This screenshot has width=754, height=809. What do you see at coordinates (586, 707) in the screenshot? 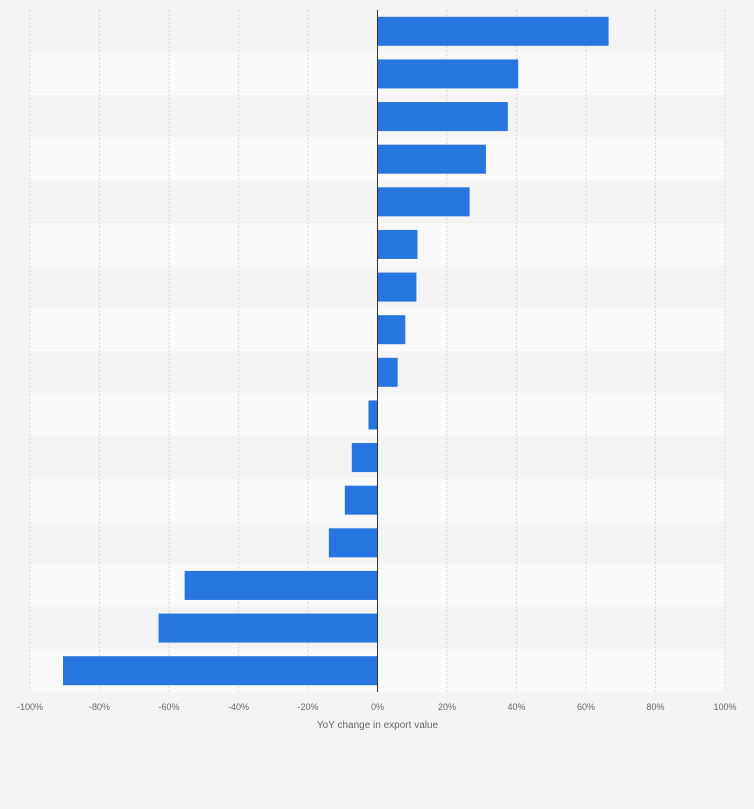
I see `x-tick-label: 60%` at bounding box center [586, 707].